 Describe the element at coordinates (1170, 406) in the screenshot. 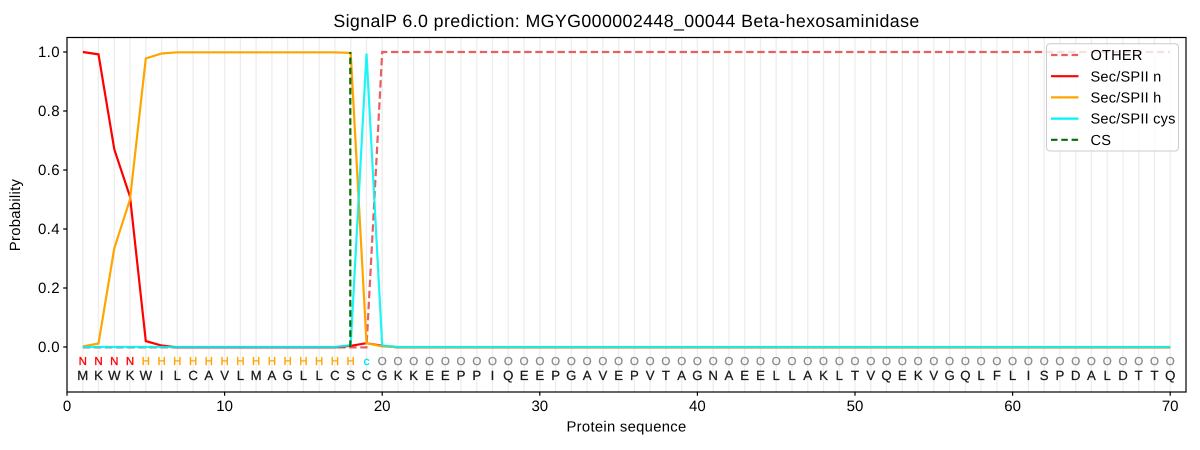

I see `svg-text: 70` at that location.